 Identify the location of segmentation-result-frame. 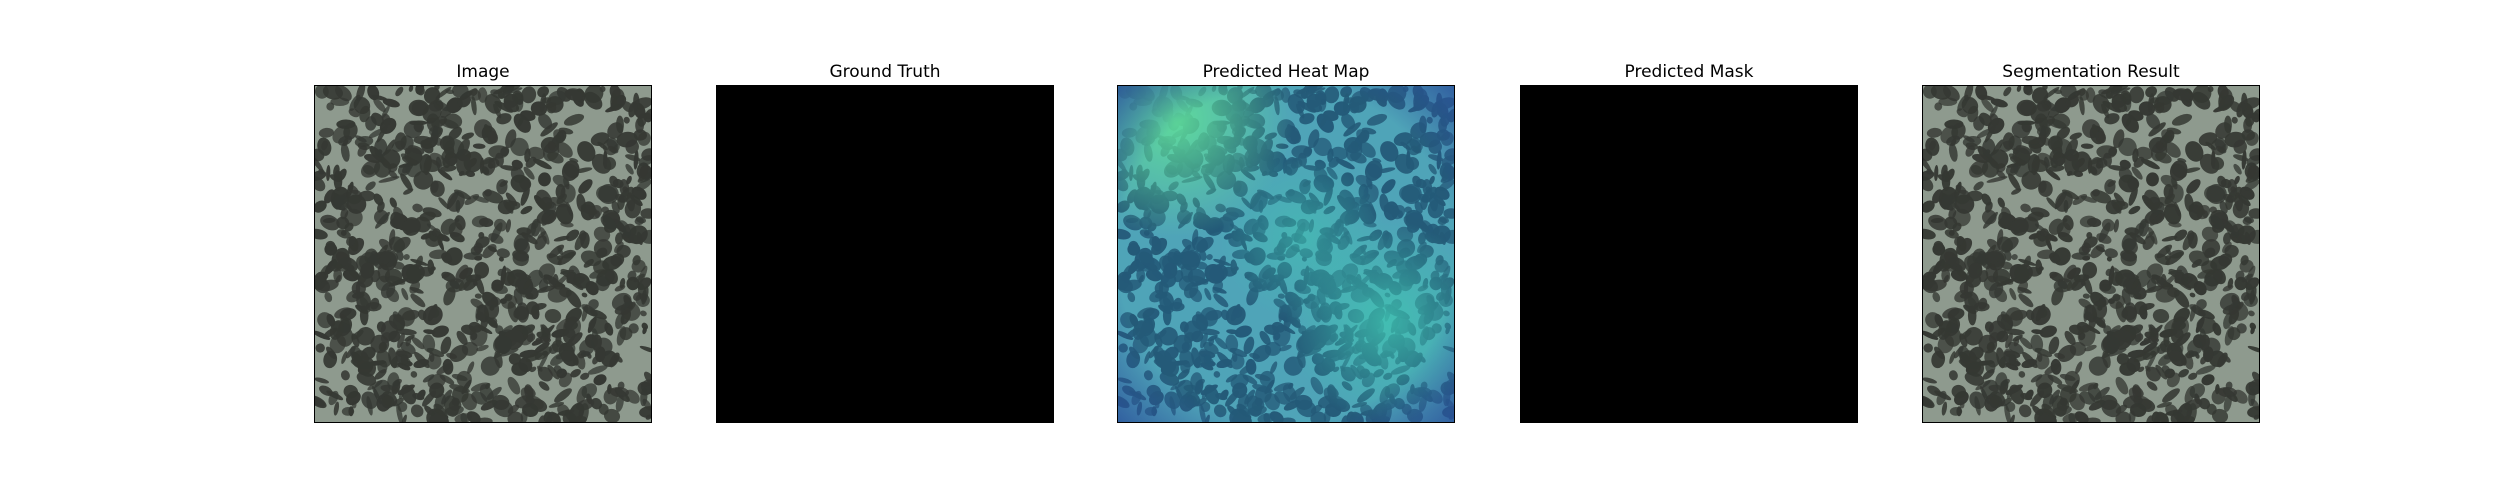
(2091, 254).